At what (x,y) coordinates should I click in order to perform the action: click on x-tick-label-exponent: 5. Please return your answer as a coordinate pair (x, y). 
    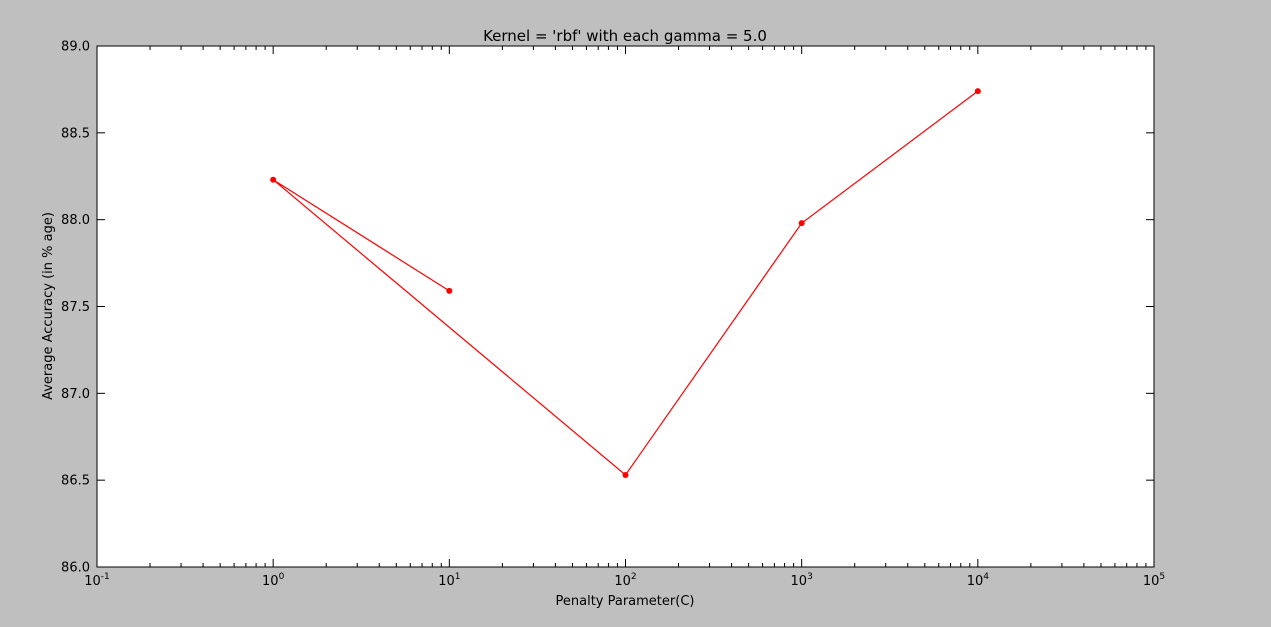
    Looking at the image, I should click on (1162, 577).